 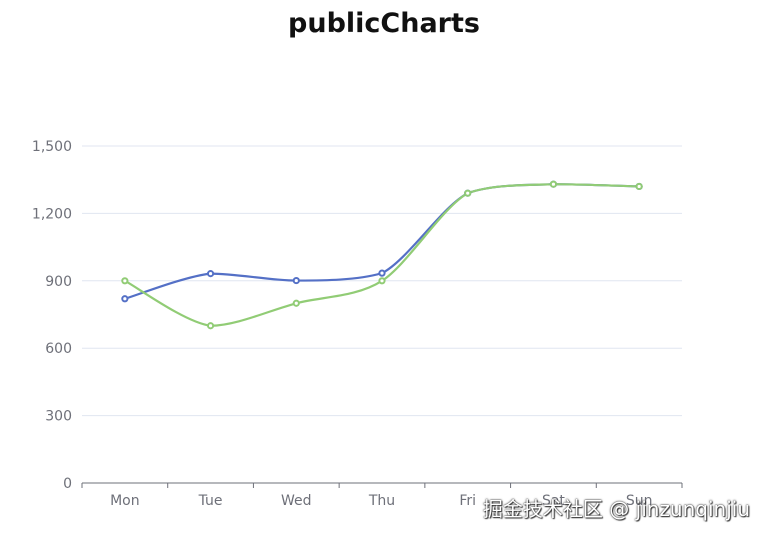 I want to click on x-tick-label: Fri, so click(x=467, y=501).